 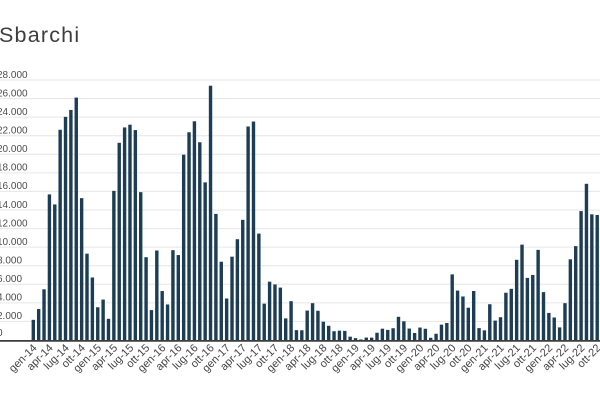 What do you see at coordinates (14, 223) in the screenshot?
I see `svg-text: 12.000` at bounding box center [14, 223].